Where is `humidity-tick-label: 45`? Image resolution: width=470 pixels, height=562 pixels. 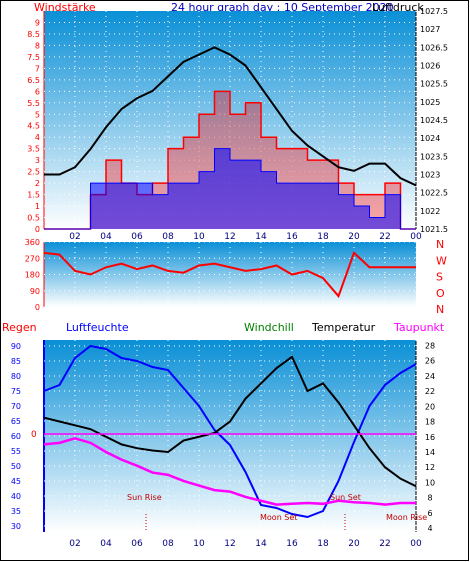
humidity-tick-label: 45 is located at coordinates (16, 481).